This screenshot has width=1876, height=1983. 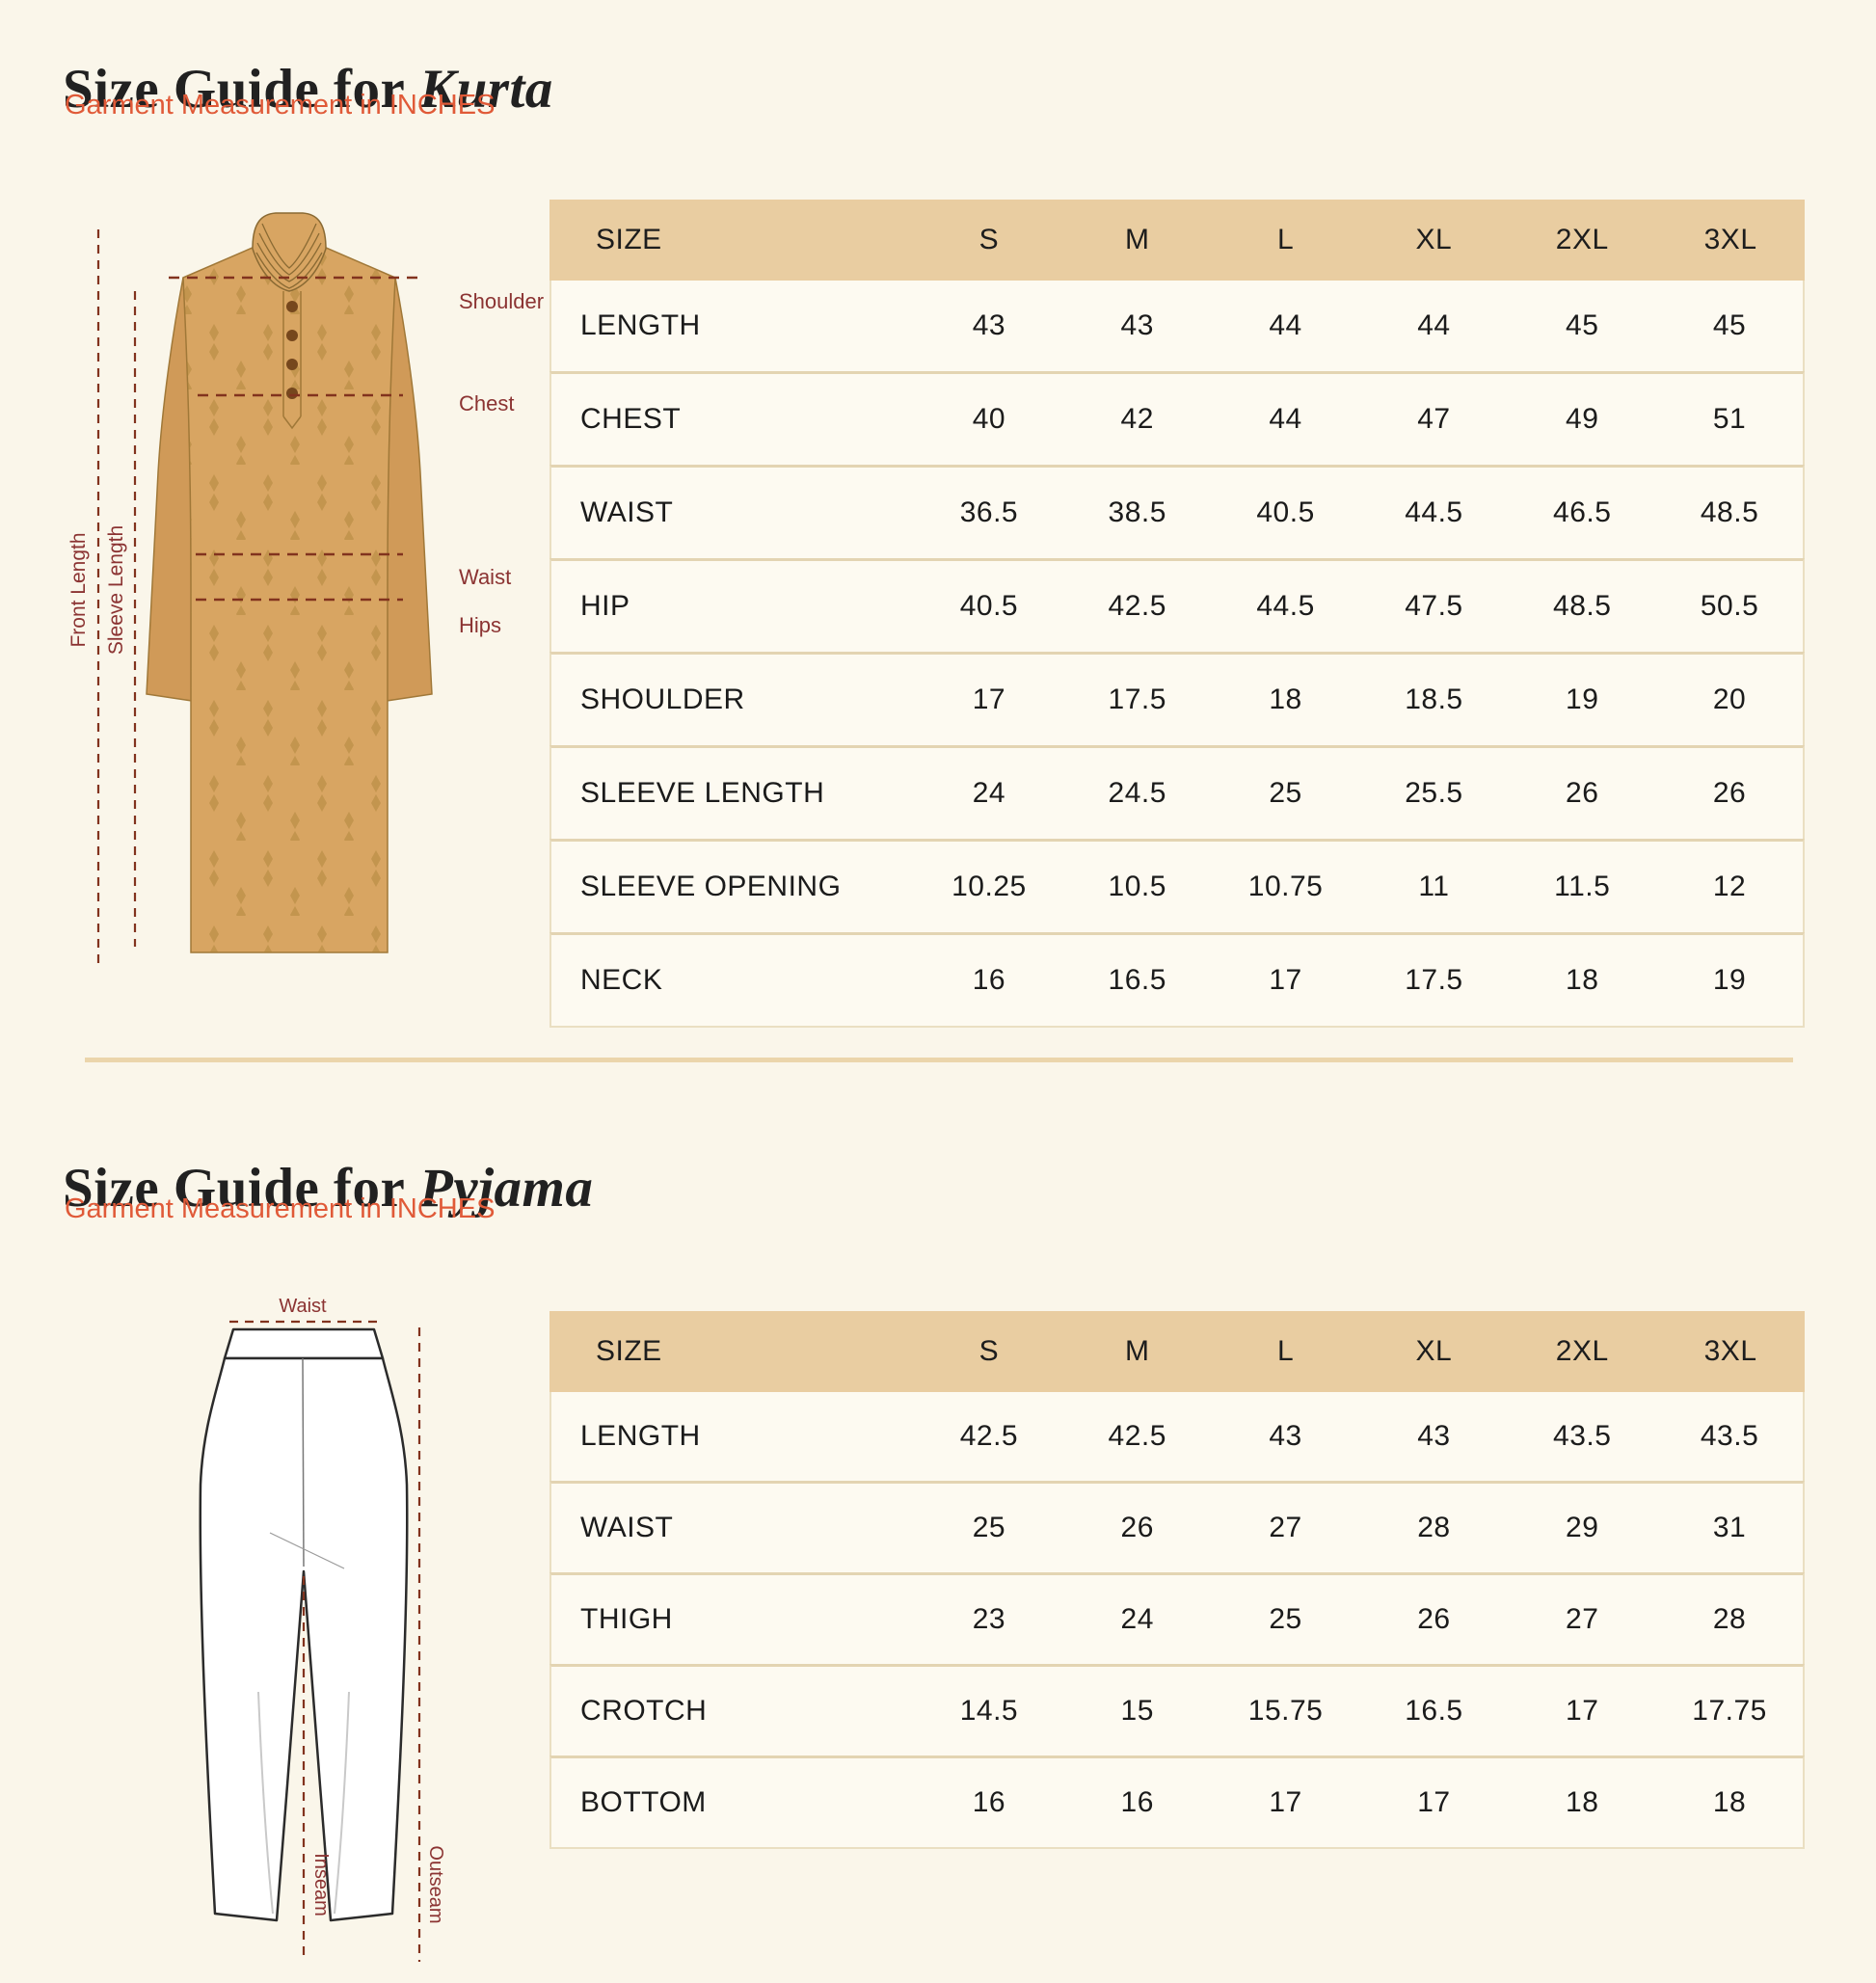 What do you see at coordinates (280, 1208) in the screenshot?
I see `pyjama-section-subtitle: Garment Measurement in INCHES` at bounding box center [280, 1208].